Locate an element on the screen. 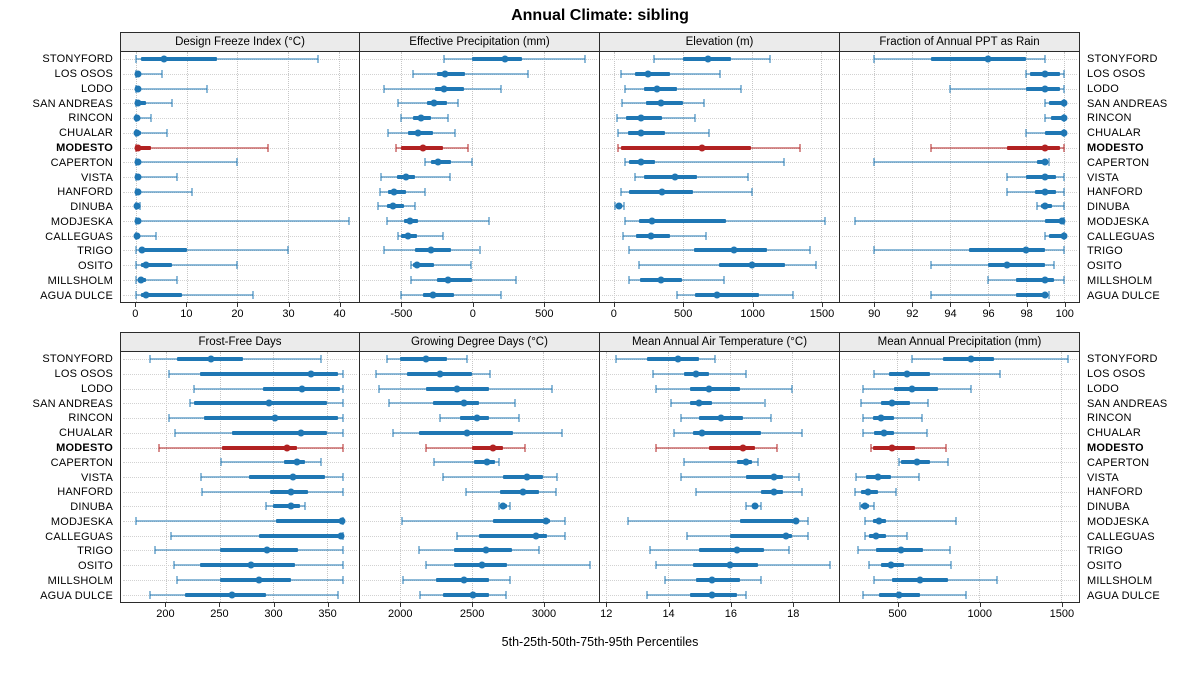  station-label: MILLSHOLM is located at coordinates (1120, 280).